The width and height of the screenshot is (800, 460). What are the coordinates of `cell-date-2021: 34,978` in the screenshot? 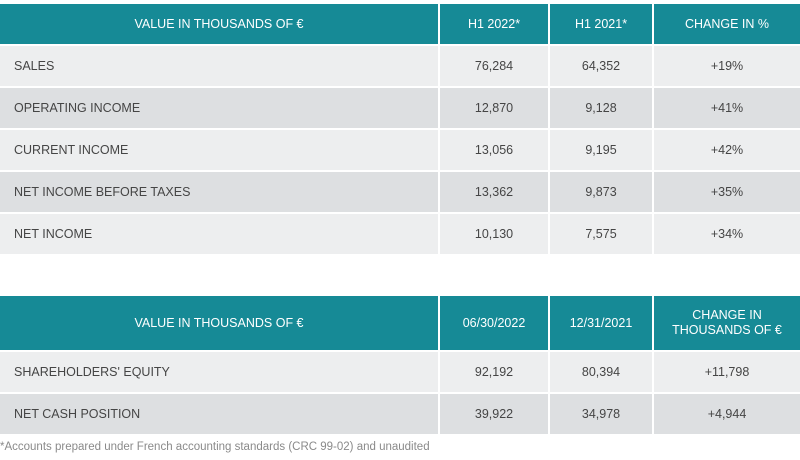 It's located at (602, 413).